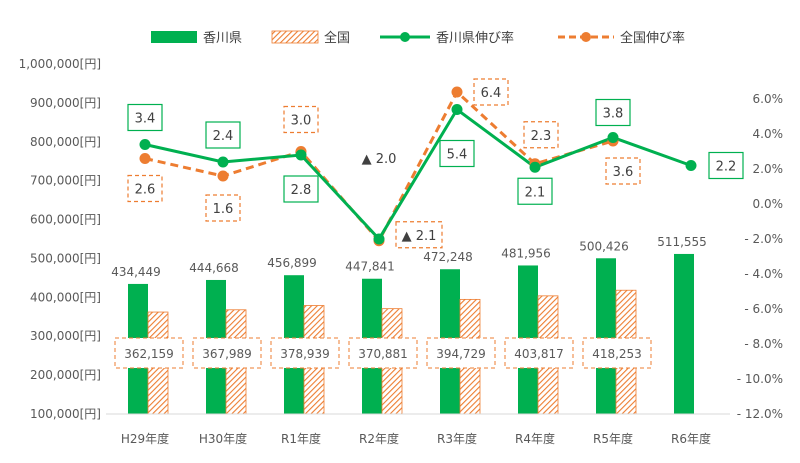 This screenshot has height=463, width=800. What do you see at coordinates (337, 38) in the screenshot?
I see `legend-label-national: 全国` at bounding box center [337, 38].